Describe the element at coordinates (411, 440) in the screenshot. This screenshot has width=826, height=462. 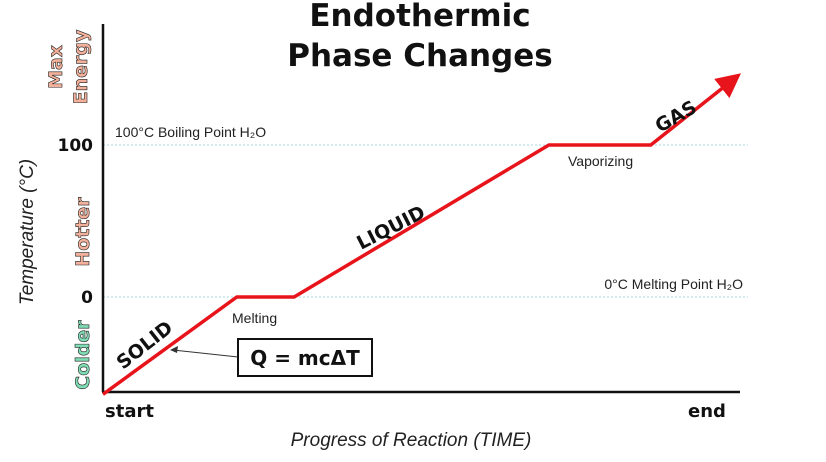
I see `x-axis-label: Progress of Reaction (TIME)` at that location.